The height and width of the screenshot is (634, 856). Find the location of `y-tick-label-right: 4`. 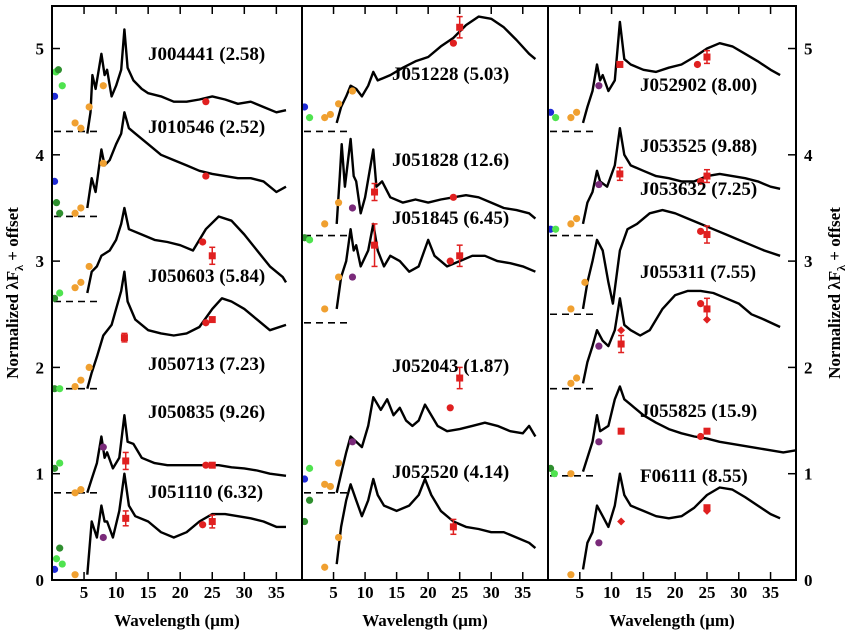

y-tick-label-right: 4 is located at coordinates (808, 155).